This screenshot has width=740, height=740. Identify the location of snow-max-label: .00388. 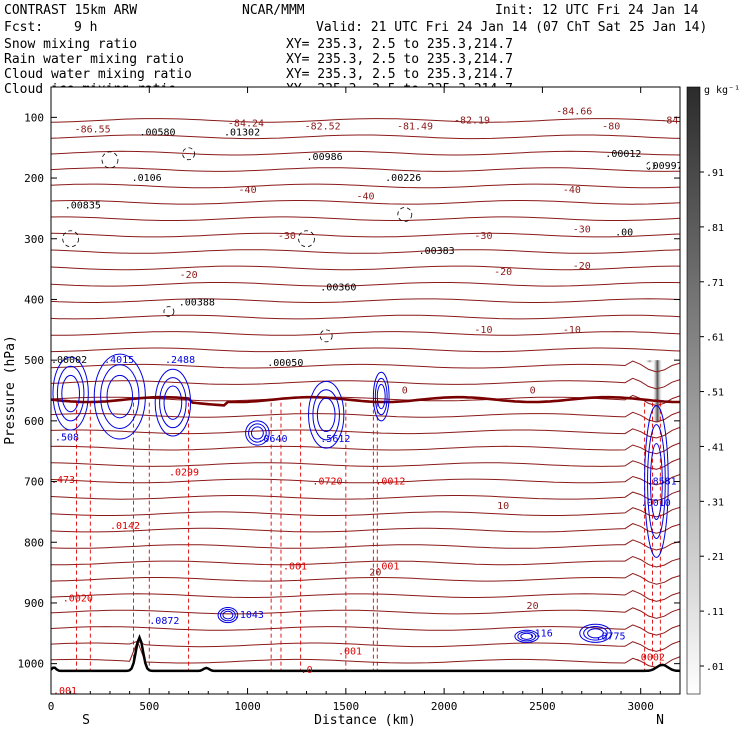
(197, 303).